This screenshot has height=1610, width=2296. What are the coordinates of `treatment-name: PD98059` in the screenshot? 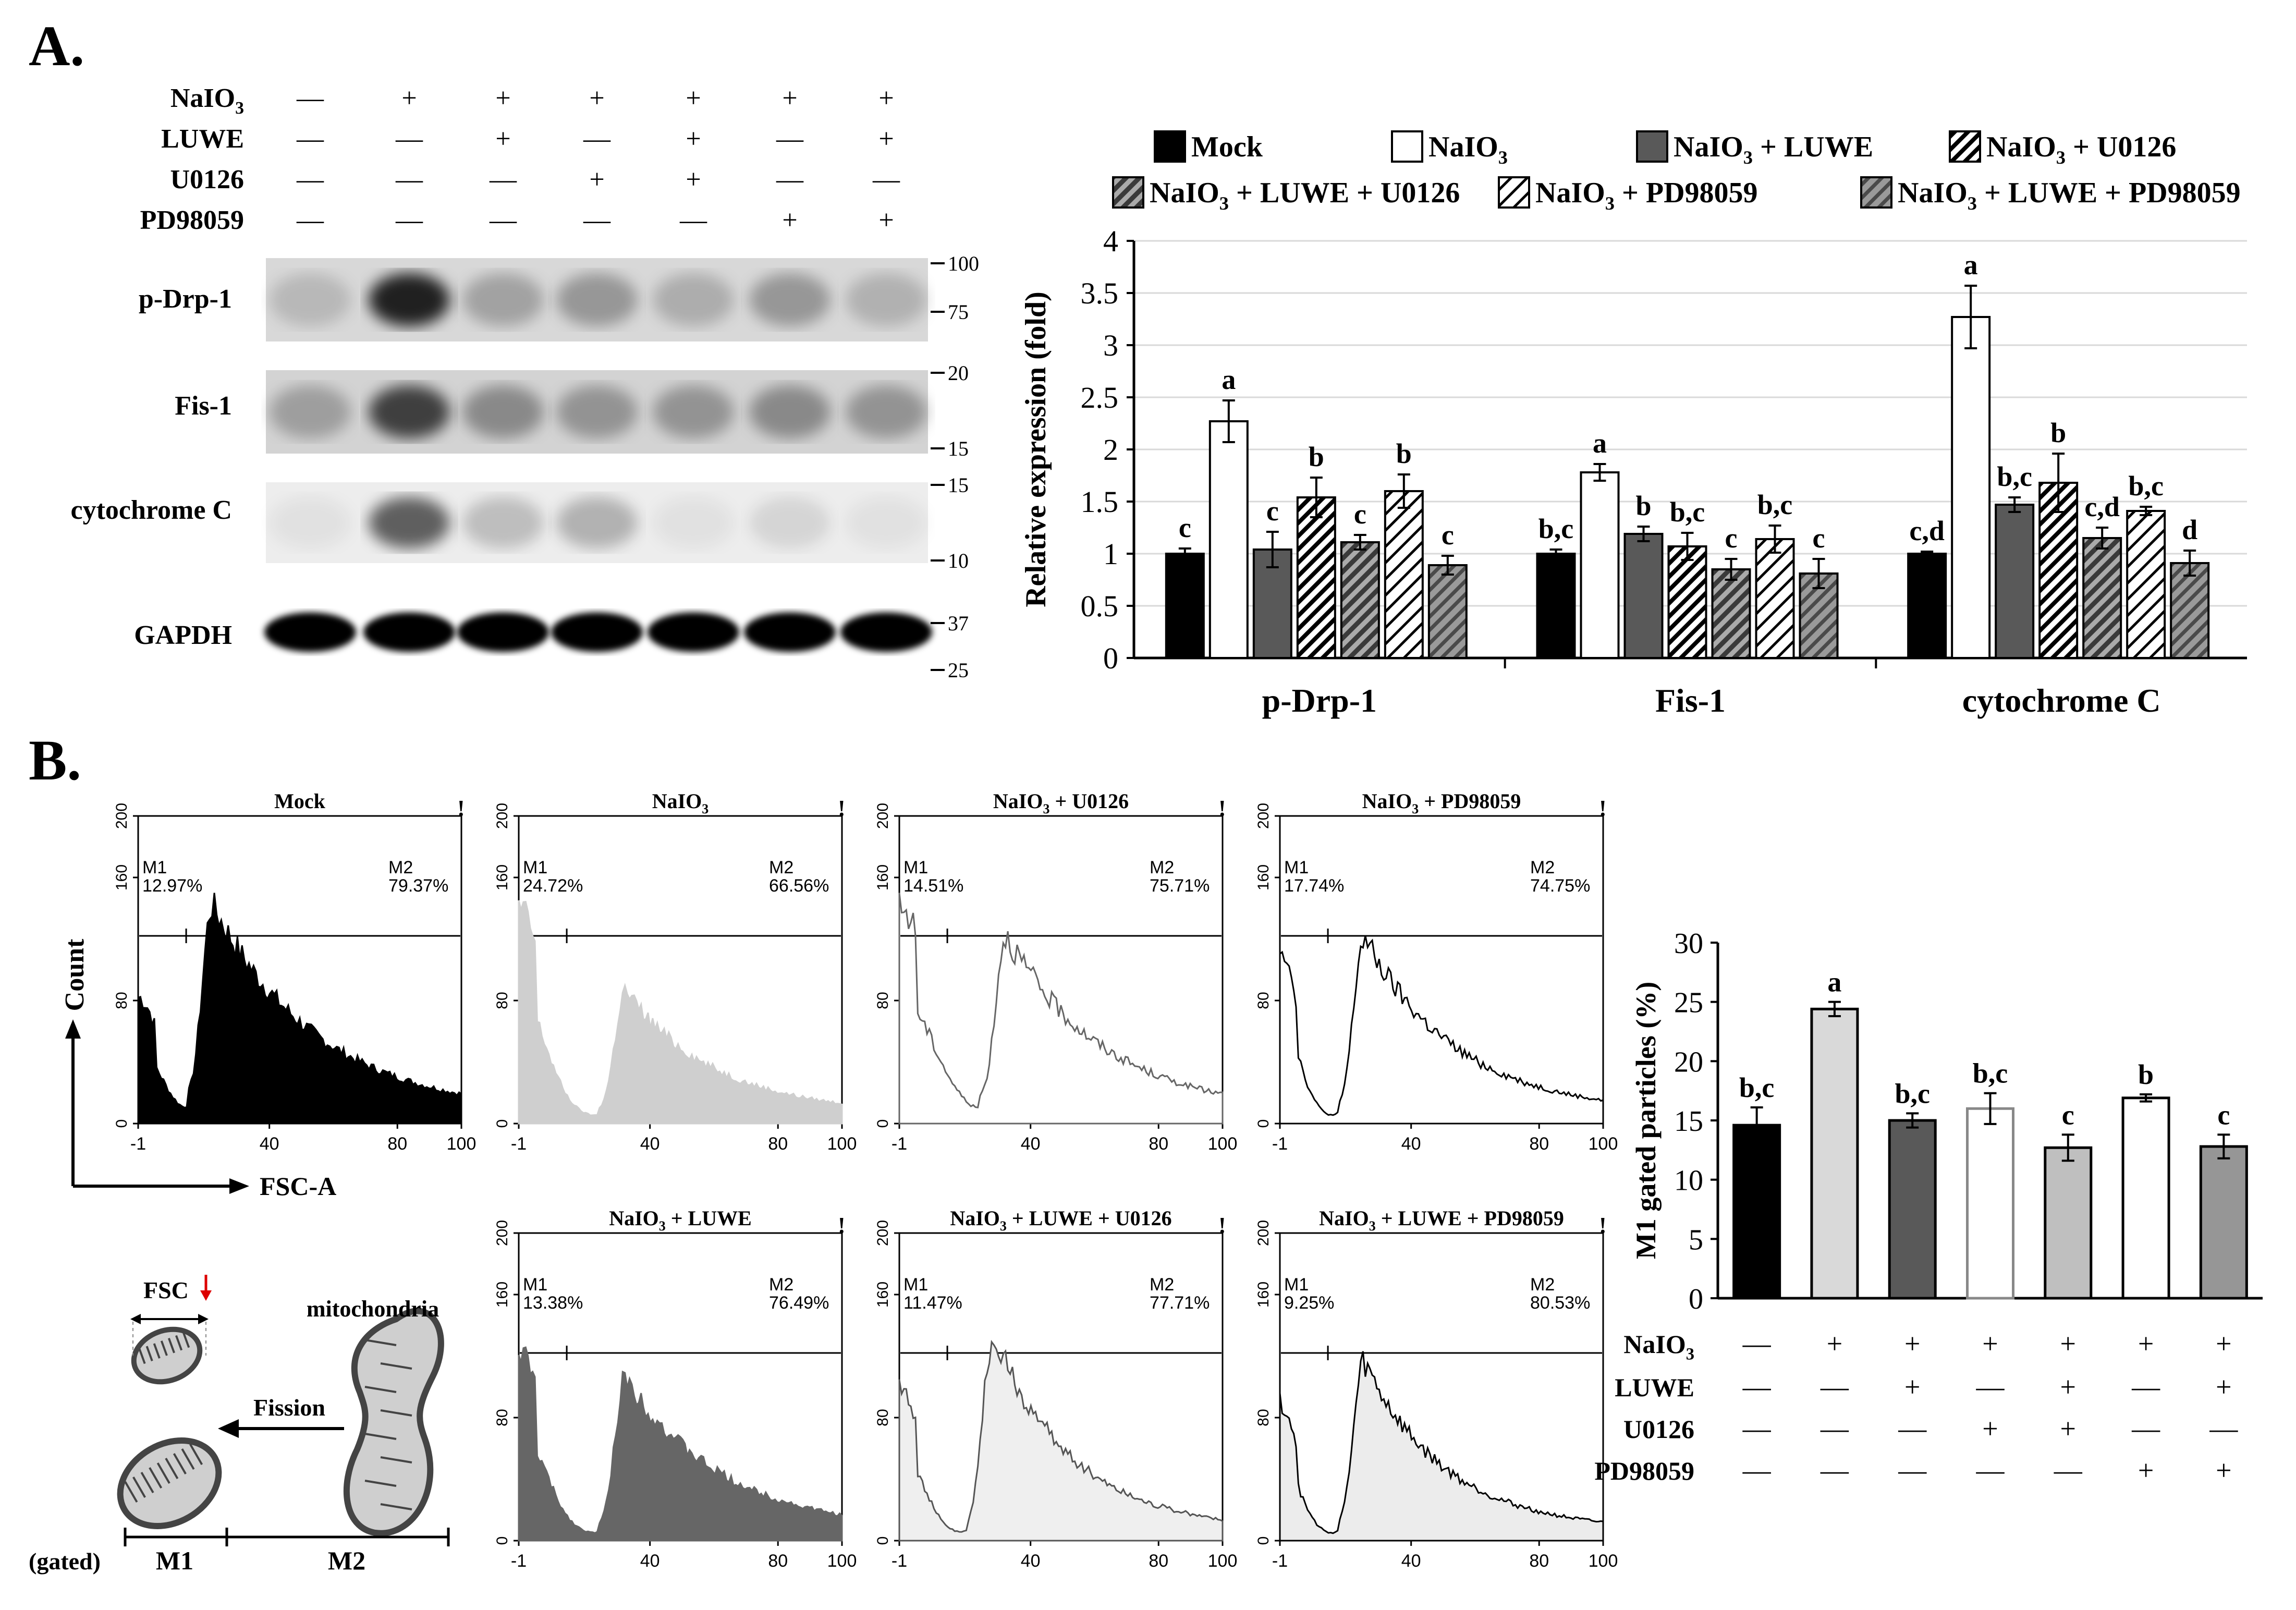 It's located at (1644, 1470).